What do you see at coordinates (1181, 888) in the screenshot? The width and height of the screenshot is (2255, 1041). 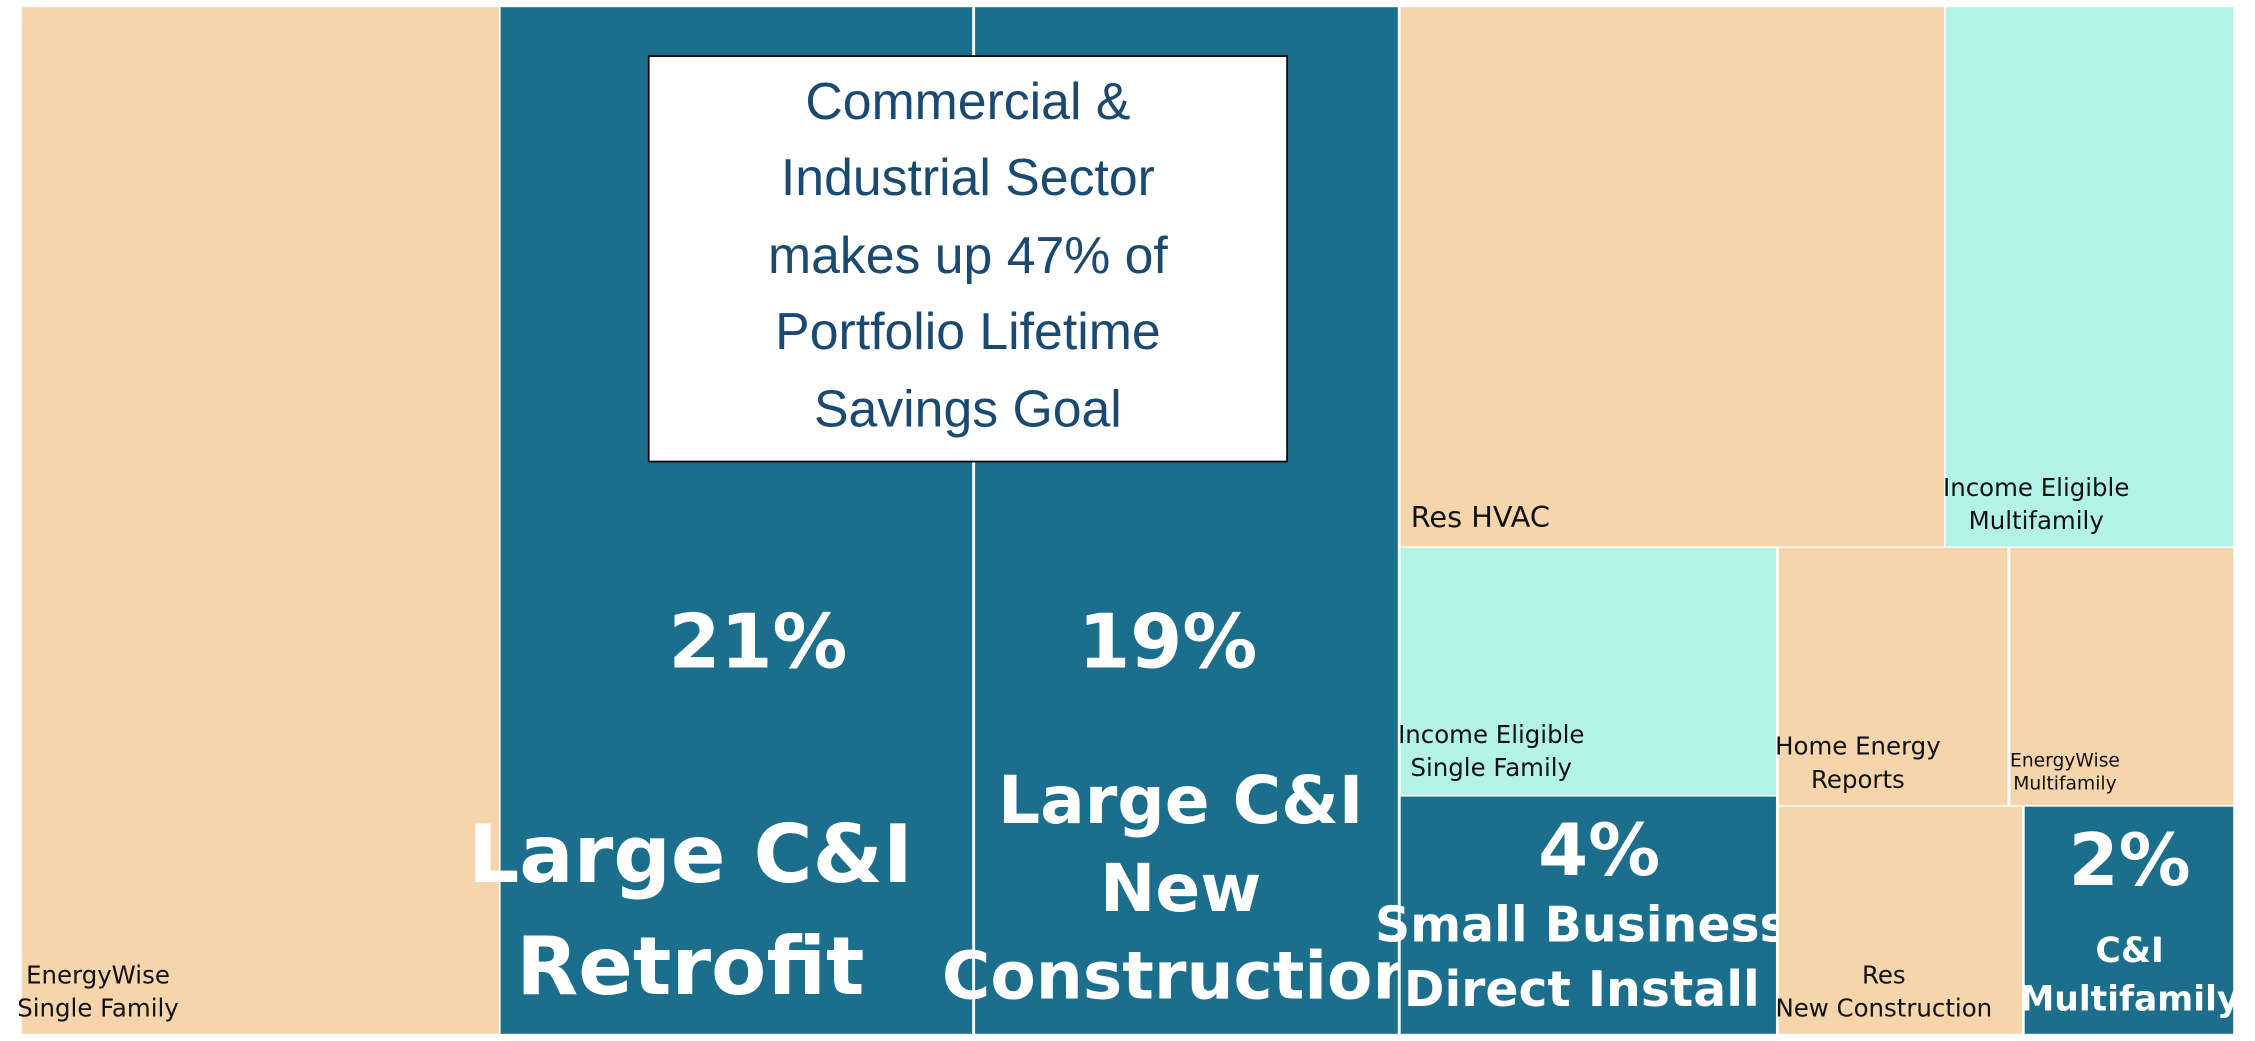 I see `tile-label: Large C&I New Construction` at bounding box center [1181, 888].